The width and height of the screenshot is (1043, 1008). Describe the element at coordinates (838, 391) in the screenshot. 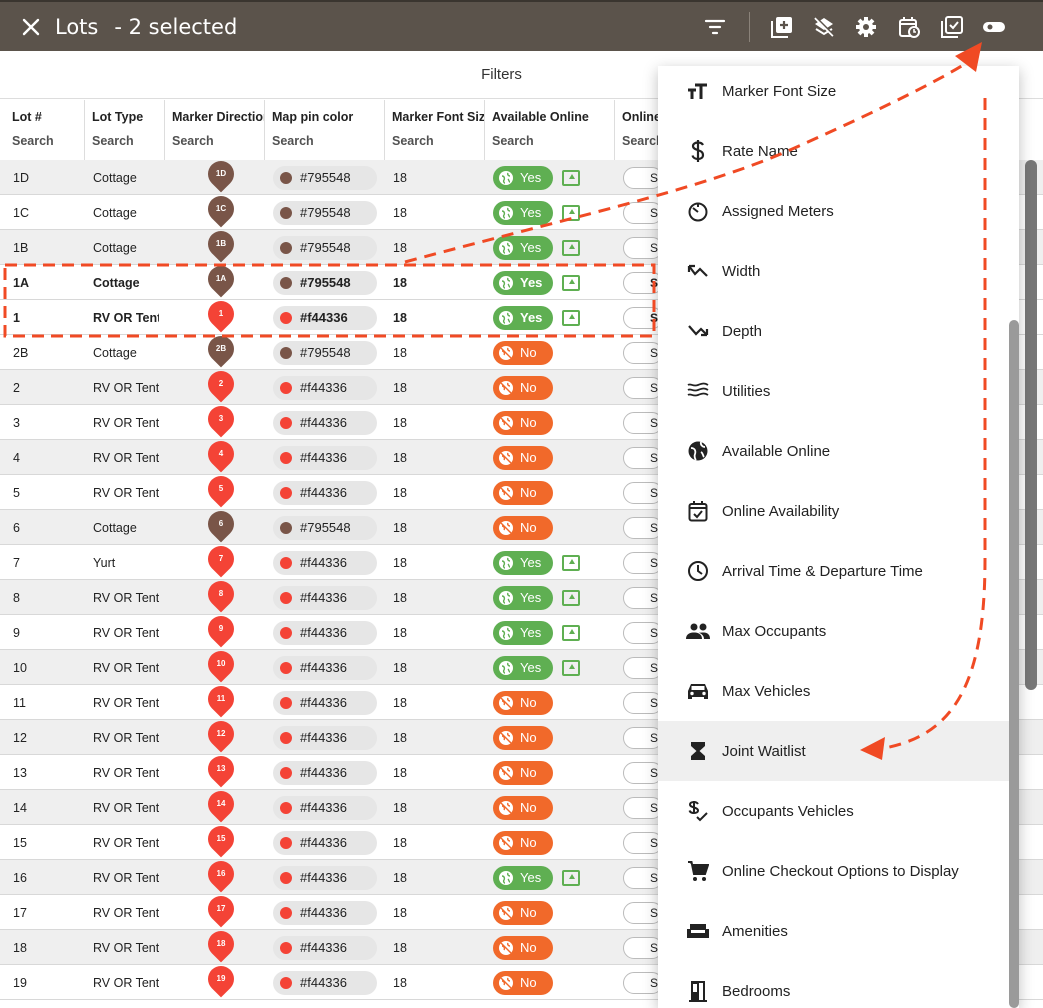

I see `menu-item-utilities: Utilities` at that location.